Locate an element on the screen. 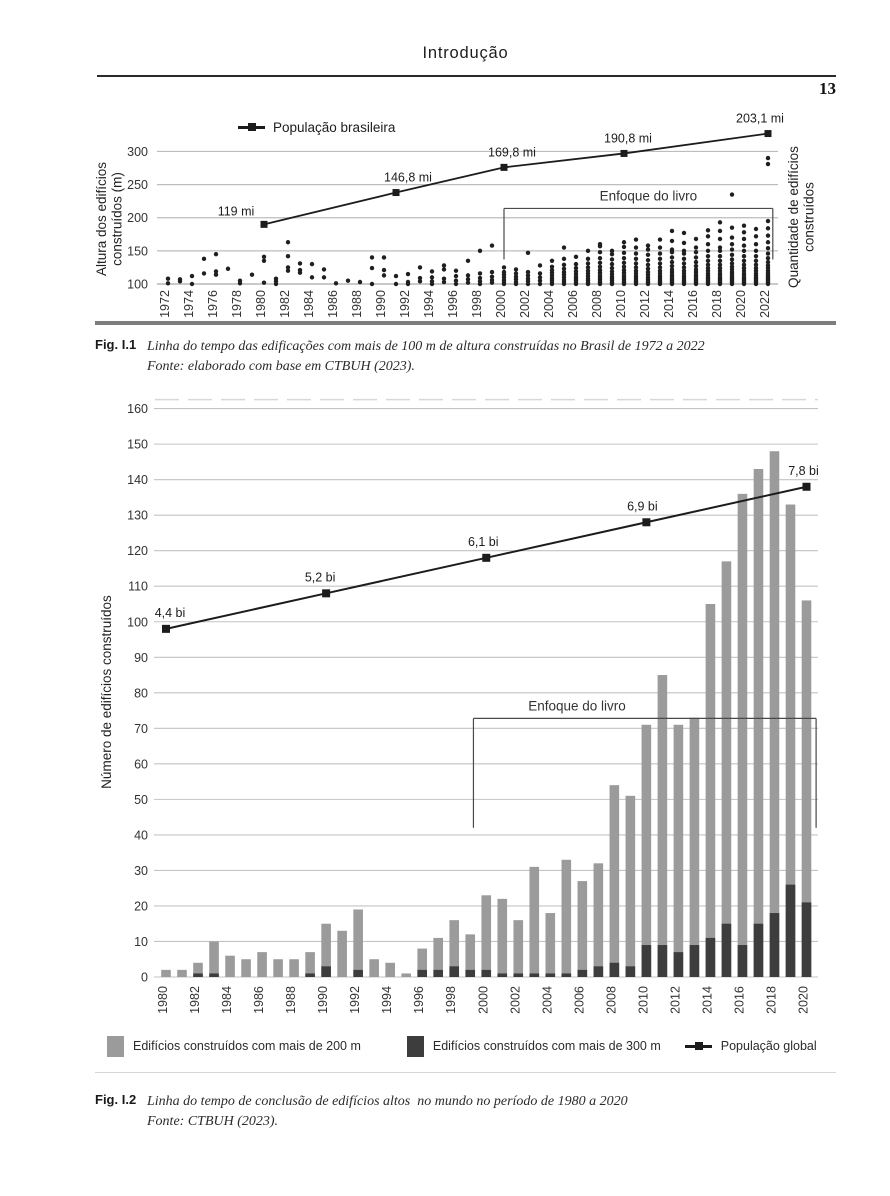 The image size is (890, 1196). svg-text: 6,9 bi is located at coordinates (642, 506).